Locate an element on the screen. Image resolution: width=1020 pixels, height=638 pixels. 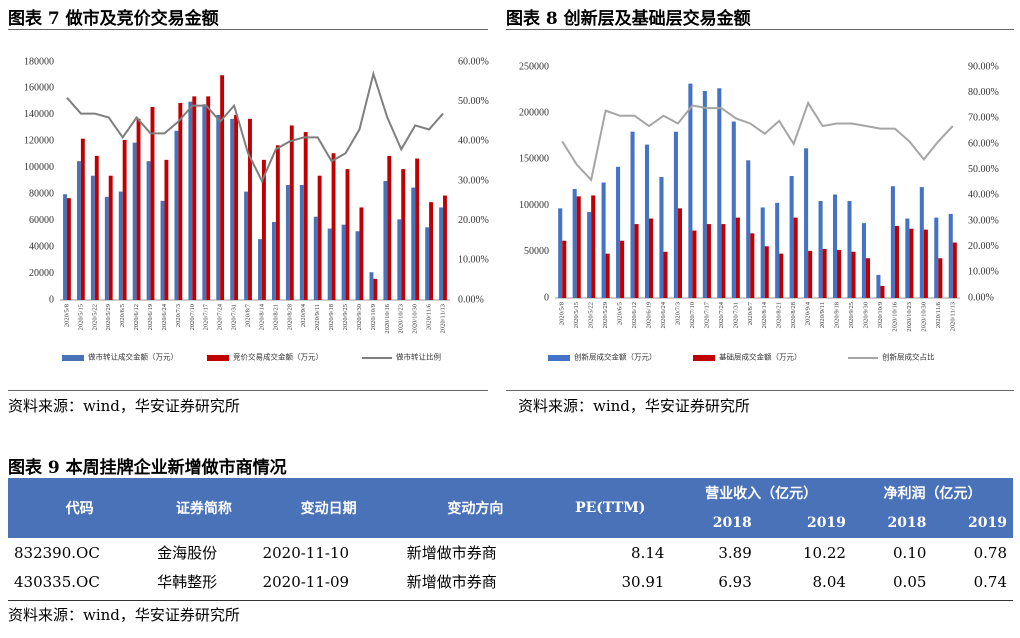
line-series is located at coordinates (757, 141).